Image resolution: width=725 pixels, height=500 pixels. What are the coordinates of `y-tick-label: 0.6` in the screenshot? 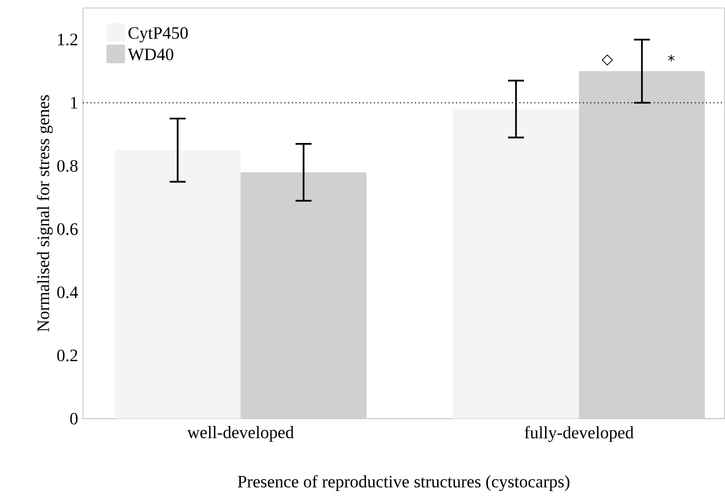 It's located at (67, 229).